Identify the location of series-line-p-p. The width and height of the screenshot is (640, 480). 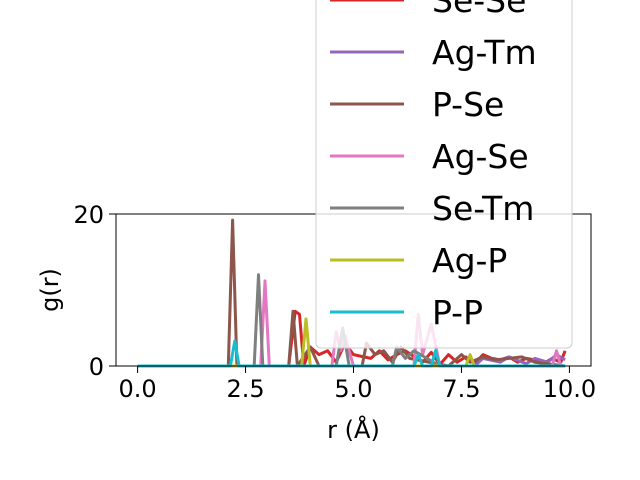
(351, 353).